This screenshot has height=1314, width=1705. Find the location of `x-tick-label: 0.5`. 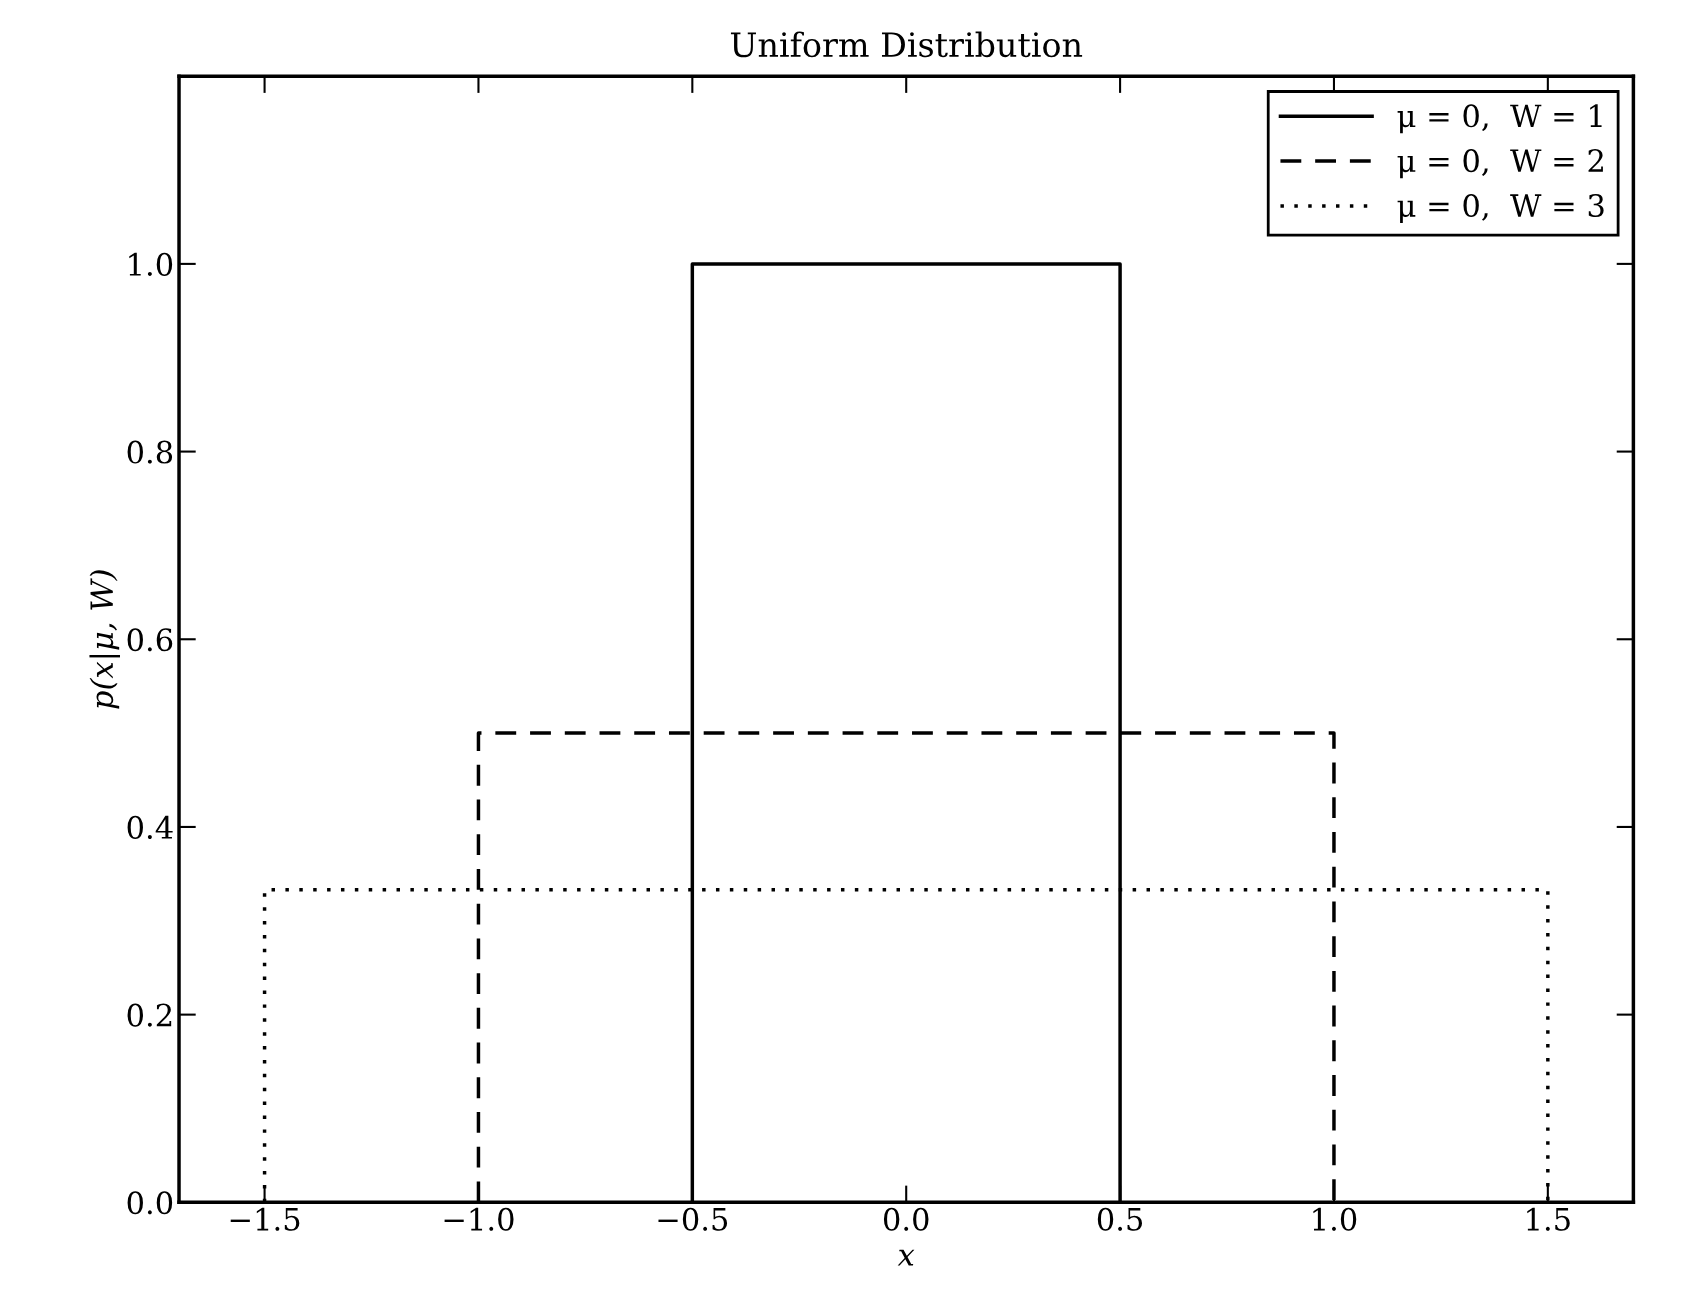

x-tick-label: 0.5 is located at coordinates (1120, 1219).